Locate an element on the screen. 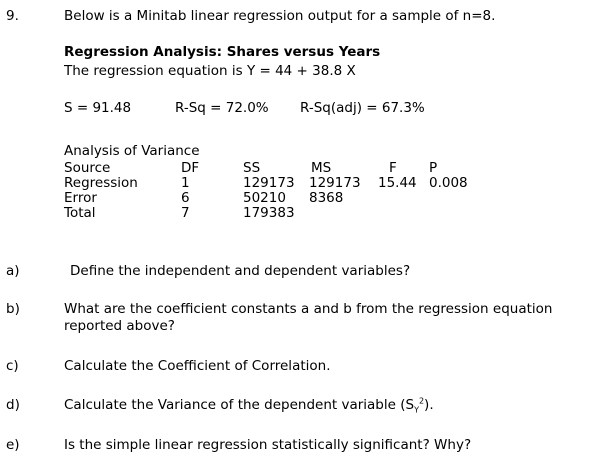 This screenshot has height=474, width=595. anova-cell-ss: 50210 is located at coordinates (264, 198).